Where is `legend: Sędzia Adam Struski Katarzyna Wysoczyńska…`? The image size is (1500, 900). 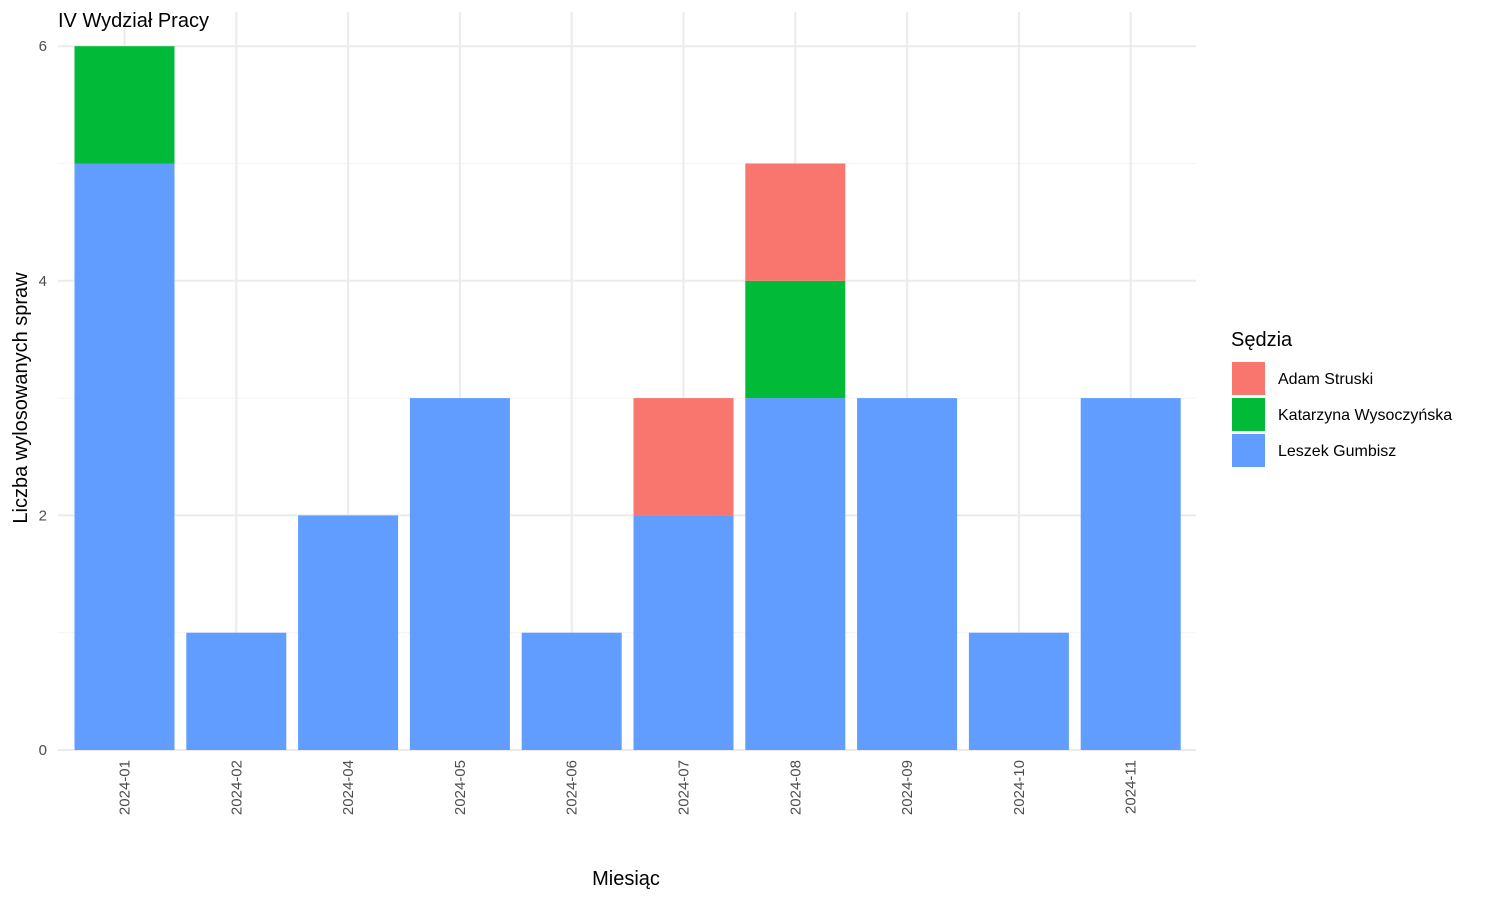 legend: Sędzia Adam Struski Katarzyna Wysoczyńska… is located at coordinates (1341, 398).